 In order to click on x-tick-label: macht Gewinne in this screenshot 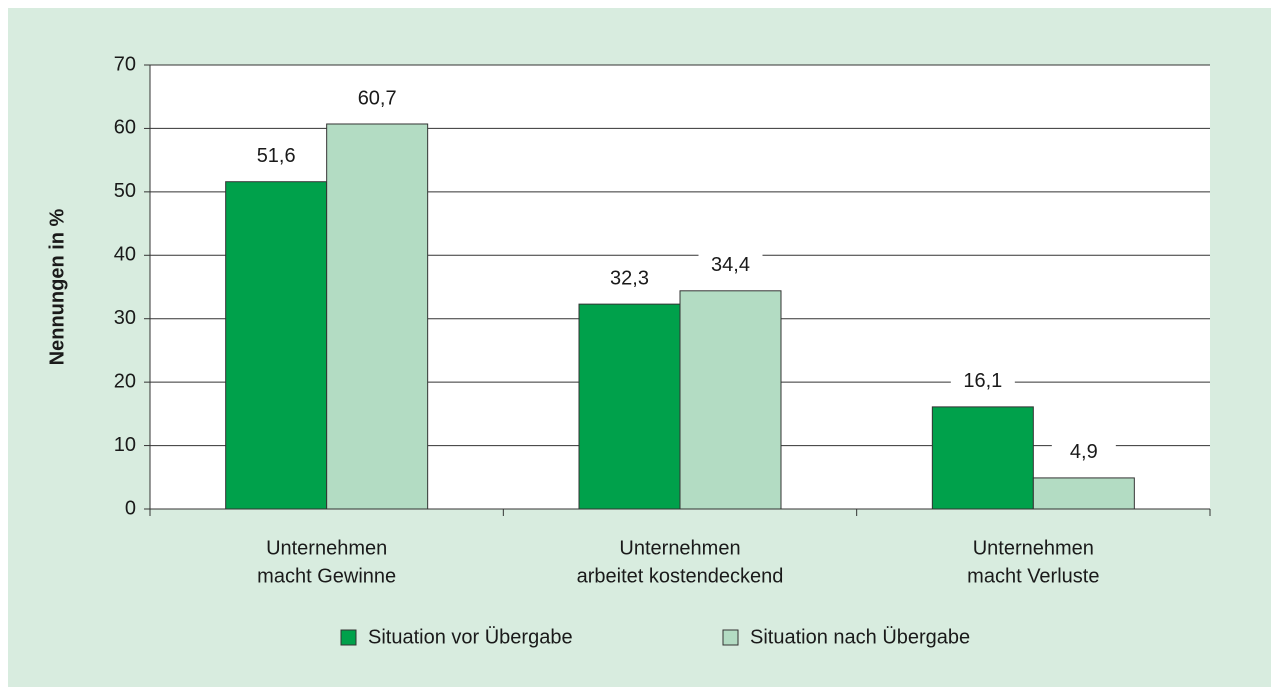, I will do `click(326, 576)`.